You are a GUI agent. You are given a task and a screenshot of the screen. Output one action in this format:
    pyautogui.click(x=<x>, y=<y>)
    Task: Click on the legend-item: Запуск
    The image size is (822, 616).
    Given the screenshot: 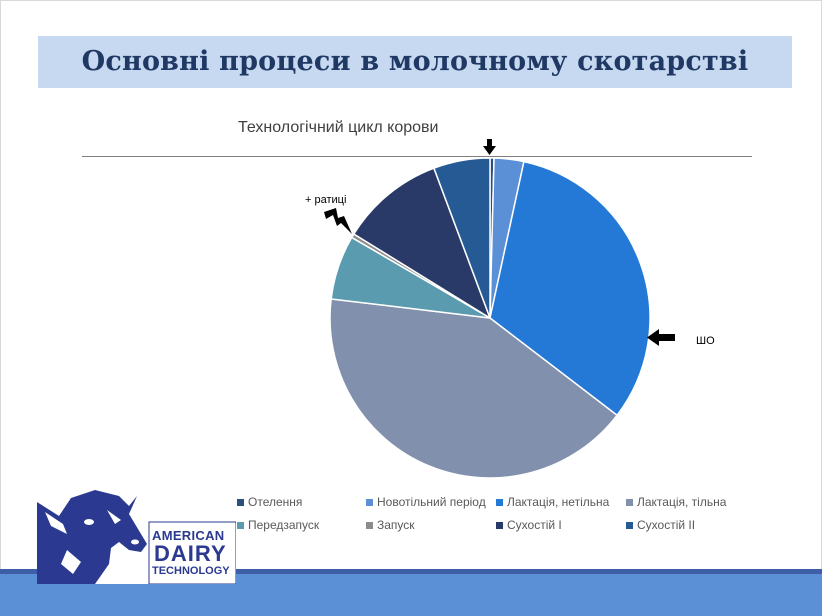 What is the action you would take?
    pyautogui.click(x=390, y=525)
    